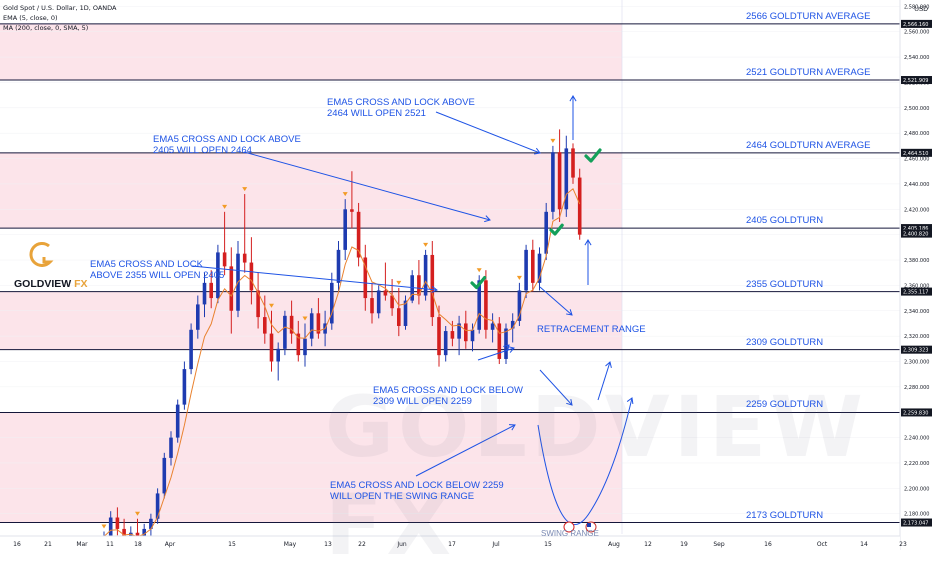 The width and height of the screenshot is (932, 574). What do you see at coordinates (916, 160) in the screenshot?
I see `price-tick-label: 2,460.000` at bounding box center [916, 160].